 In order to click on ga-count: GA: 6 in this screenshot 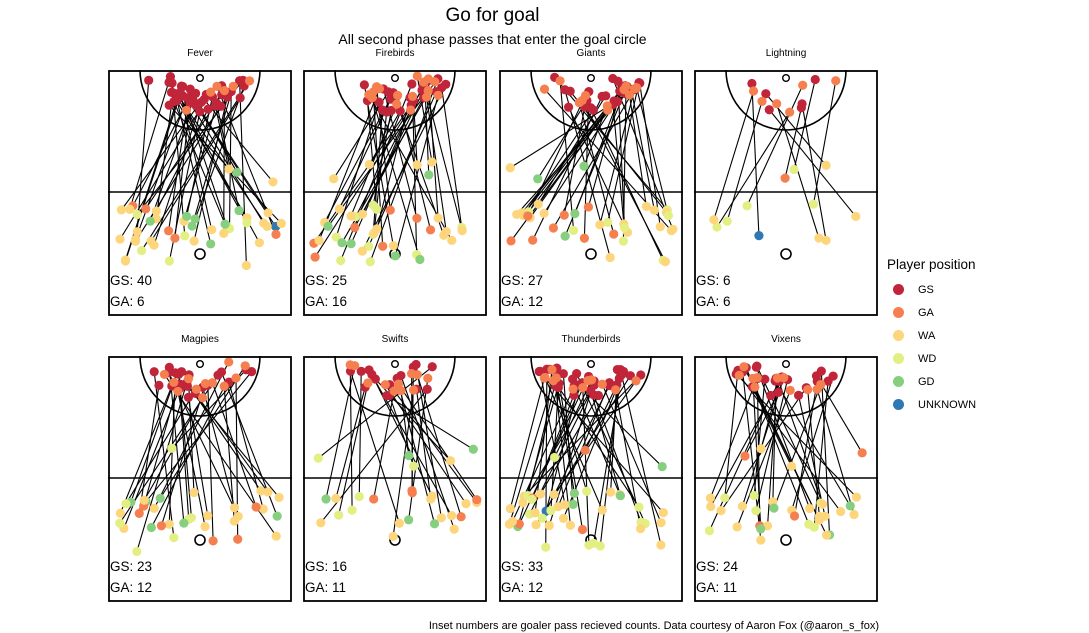, I will do `click(713, 301)`.